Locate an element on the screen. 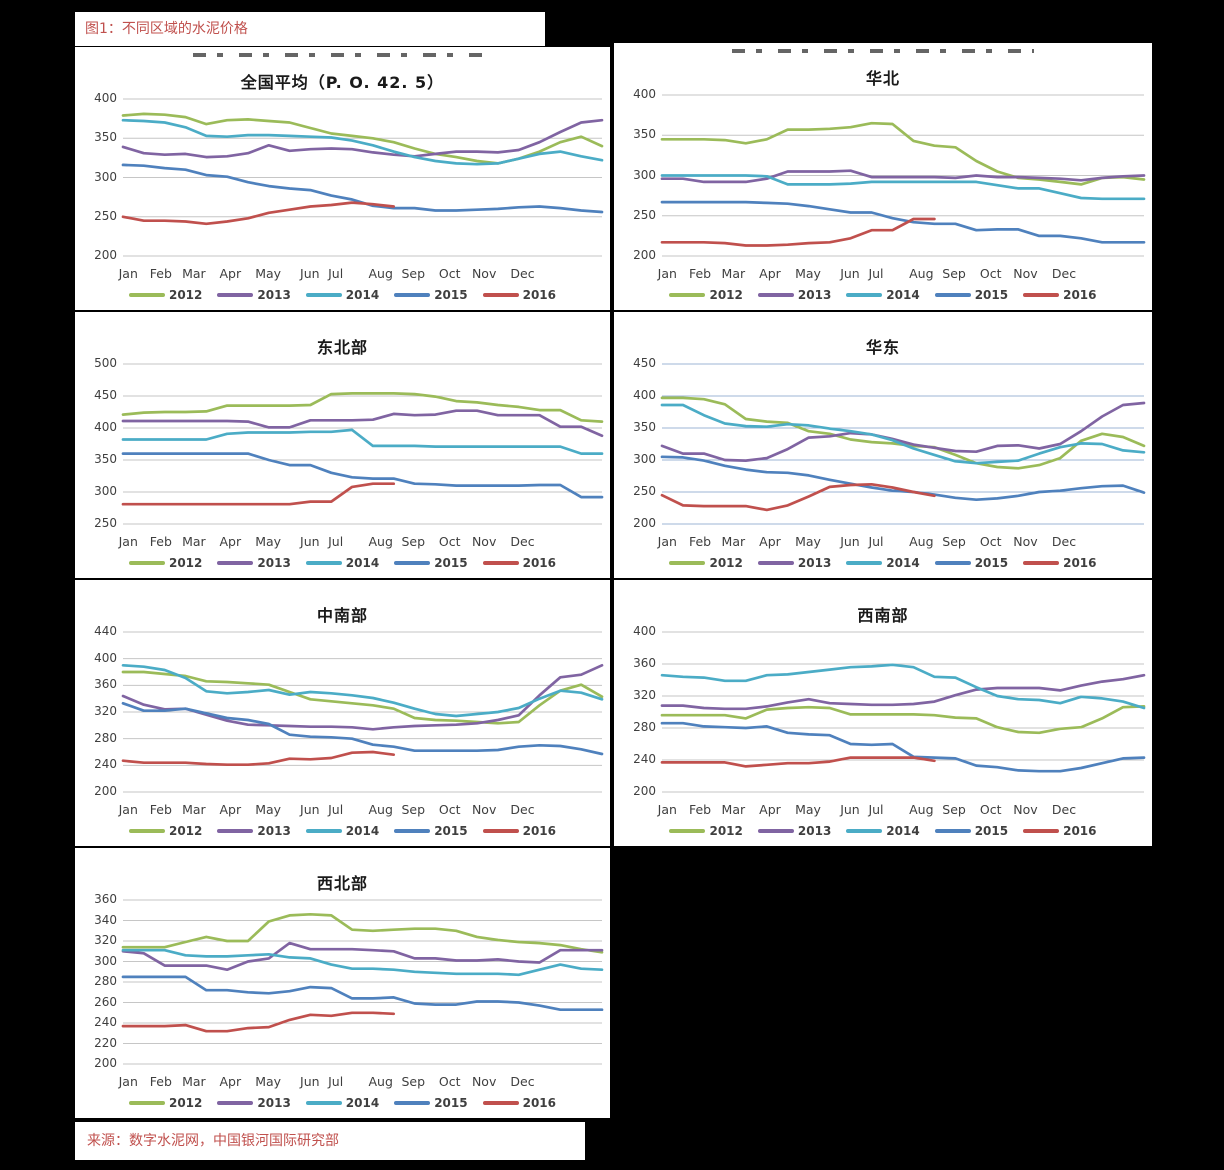 The height and width of the screenshot is (1170, 1224). x-axis-month-label: Mar is located at coordinates (733, 273).